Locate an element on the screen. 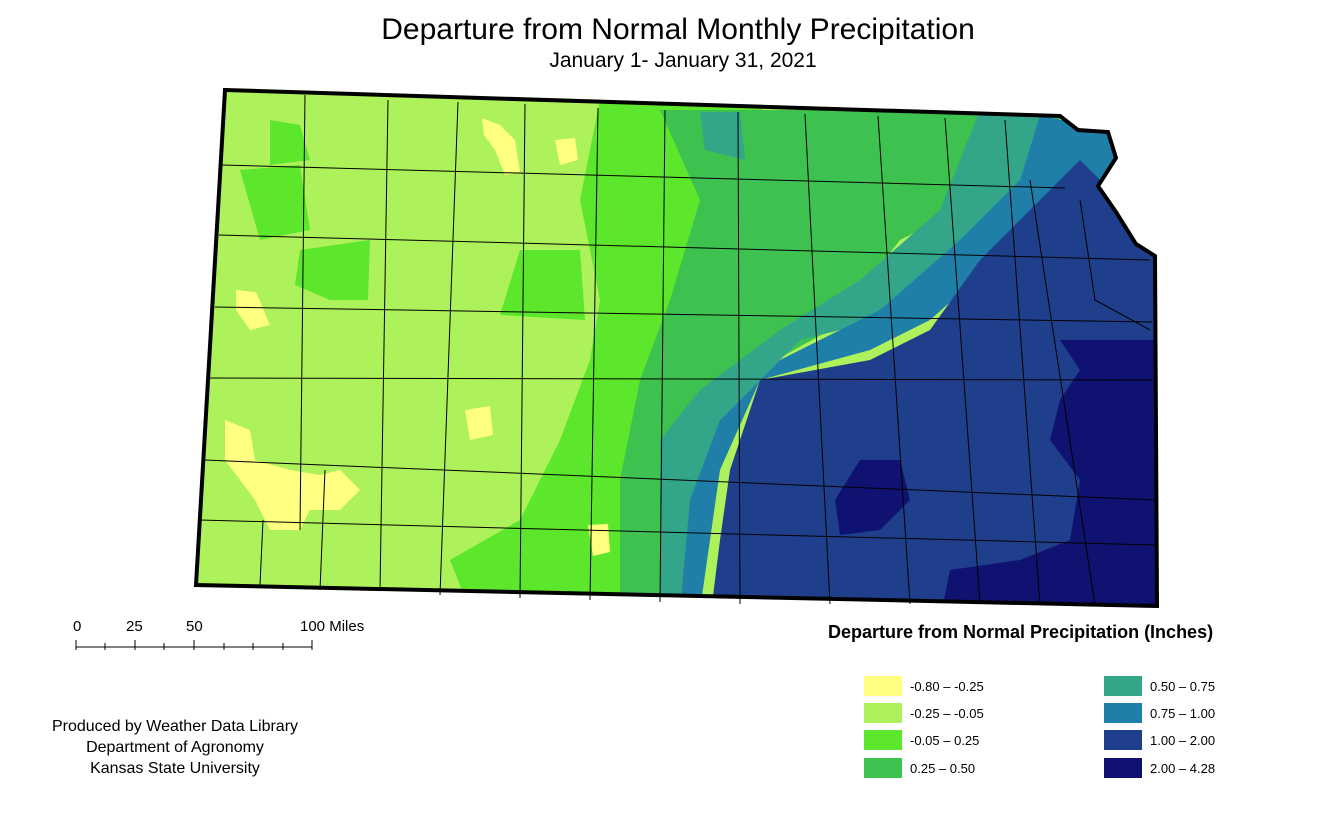 The height and width of the screenshot is (816, 1344). scale-label-25: 25 is located at coordinates (134, 626).